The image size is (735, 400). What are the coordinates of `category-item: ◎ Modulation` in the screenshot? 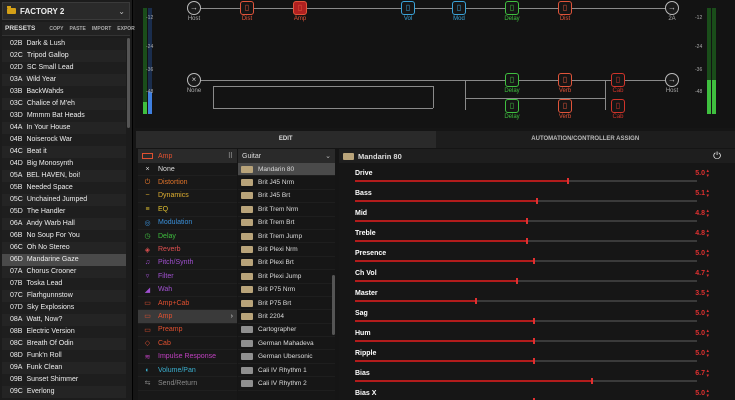 It's located at (187, 223).